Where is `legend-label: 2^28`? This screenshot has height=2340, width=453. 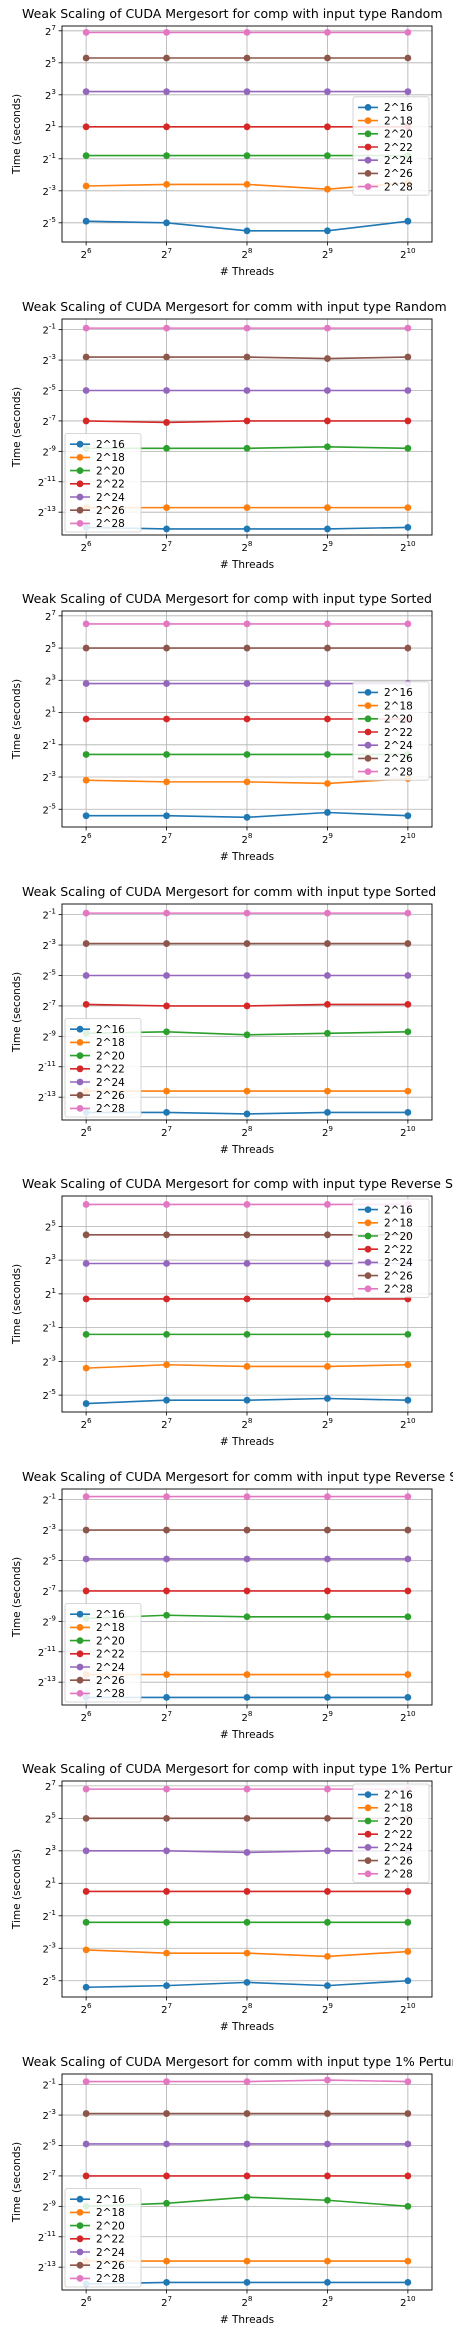
legend-label: 2^28 is located at coordinates (110, 1694).